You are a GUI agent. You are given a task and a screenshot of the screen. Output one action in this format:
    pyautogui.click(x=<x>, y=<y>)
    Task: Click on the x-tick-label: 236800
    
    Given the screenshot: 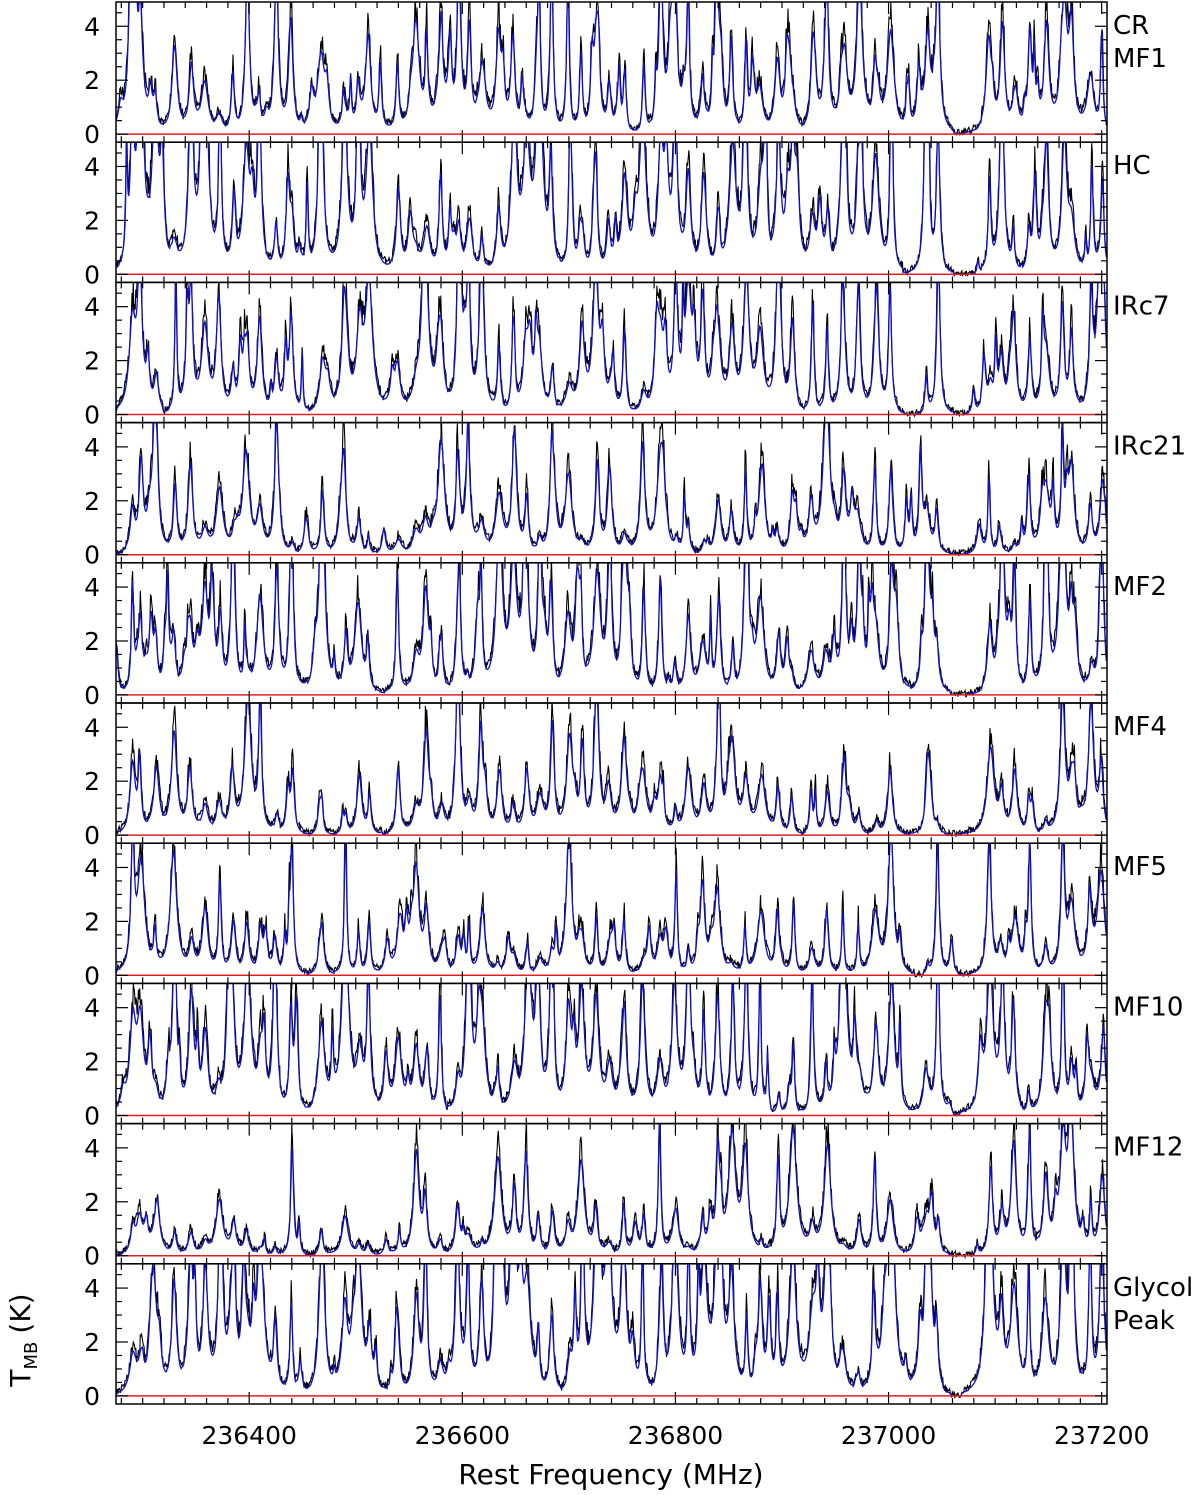 What is the action you would take?
    pyautogui.click(x=675, y=1435)
    